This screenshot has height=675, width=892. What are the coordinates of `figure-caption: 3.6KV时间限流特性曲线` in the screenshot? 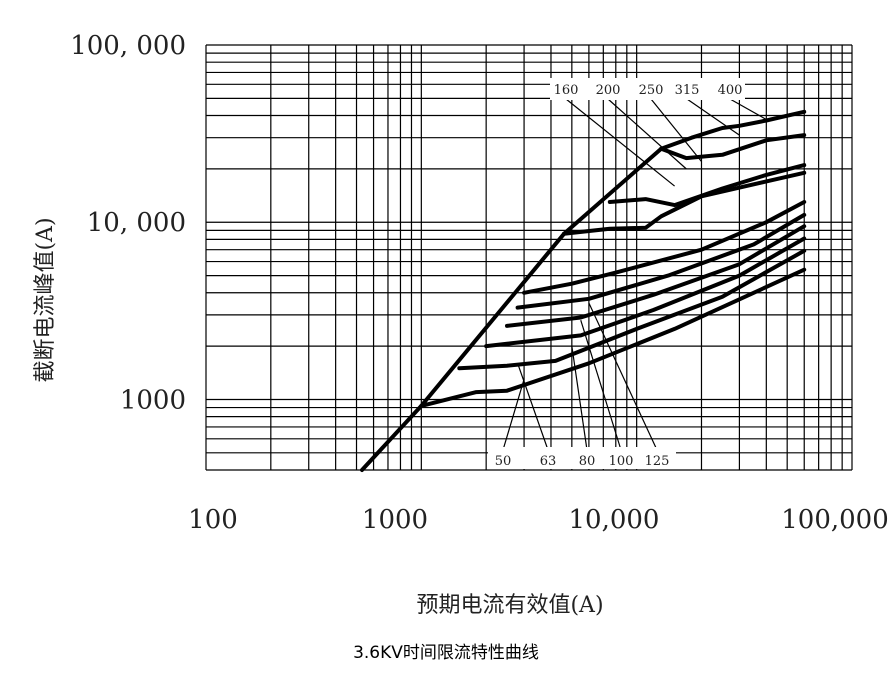 It's located at (446, 653).